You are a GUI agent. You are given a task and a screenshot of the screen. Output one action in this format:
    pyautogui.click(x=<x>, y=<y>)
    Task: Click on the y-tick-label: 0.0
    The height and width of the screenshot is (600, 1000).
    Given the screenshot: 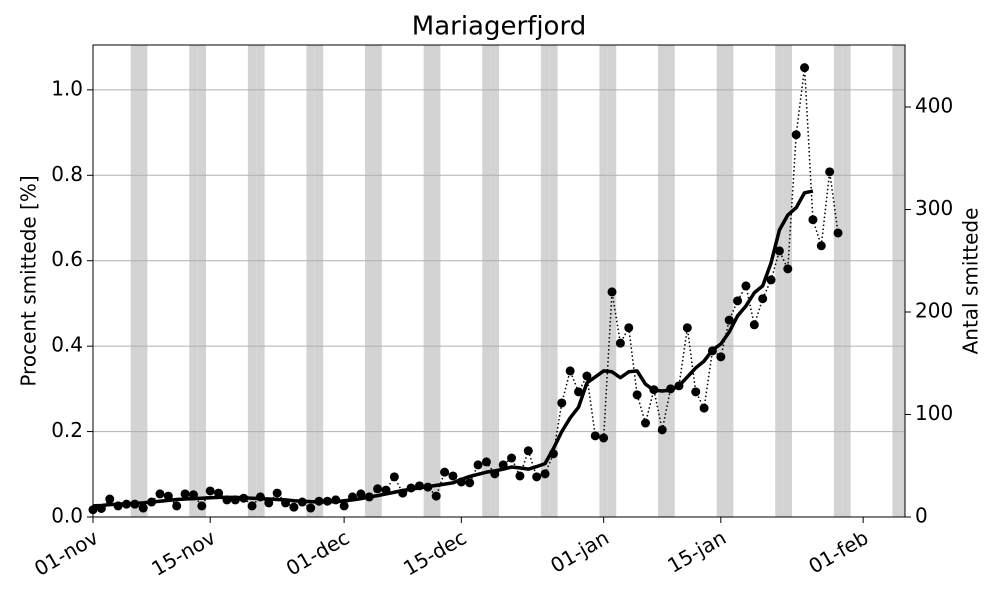 What is the action you would take?
    pyautogui.click(x=67, y=516)
    